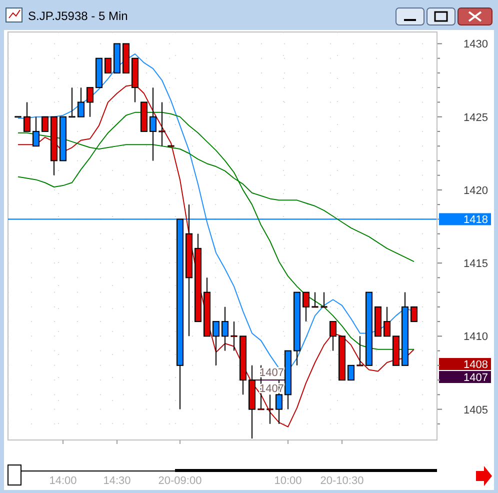 The image size is (498, 493). What do you see at coordinates (180, 481) in the screenshot?
I see `x-tick-label: 20-09:00` at bounding box center [180, 481].